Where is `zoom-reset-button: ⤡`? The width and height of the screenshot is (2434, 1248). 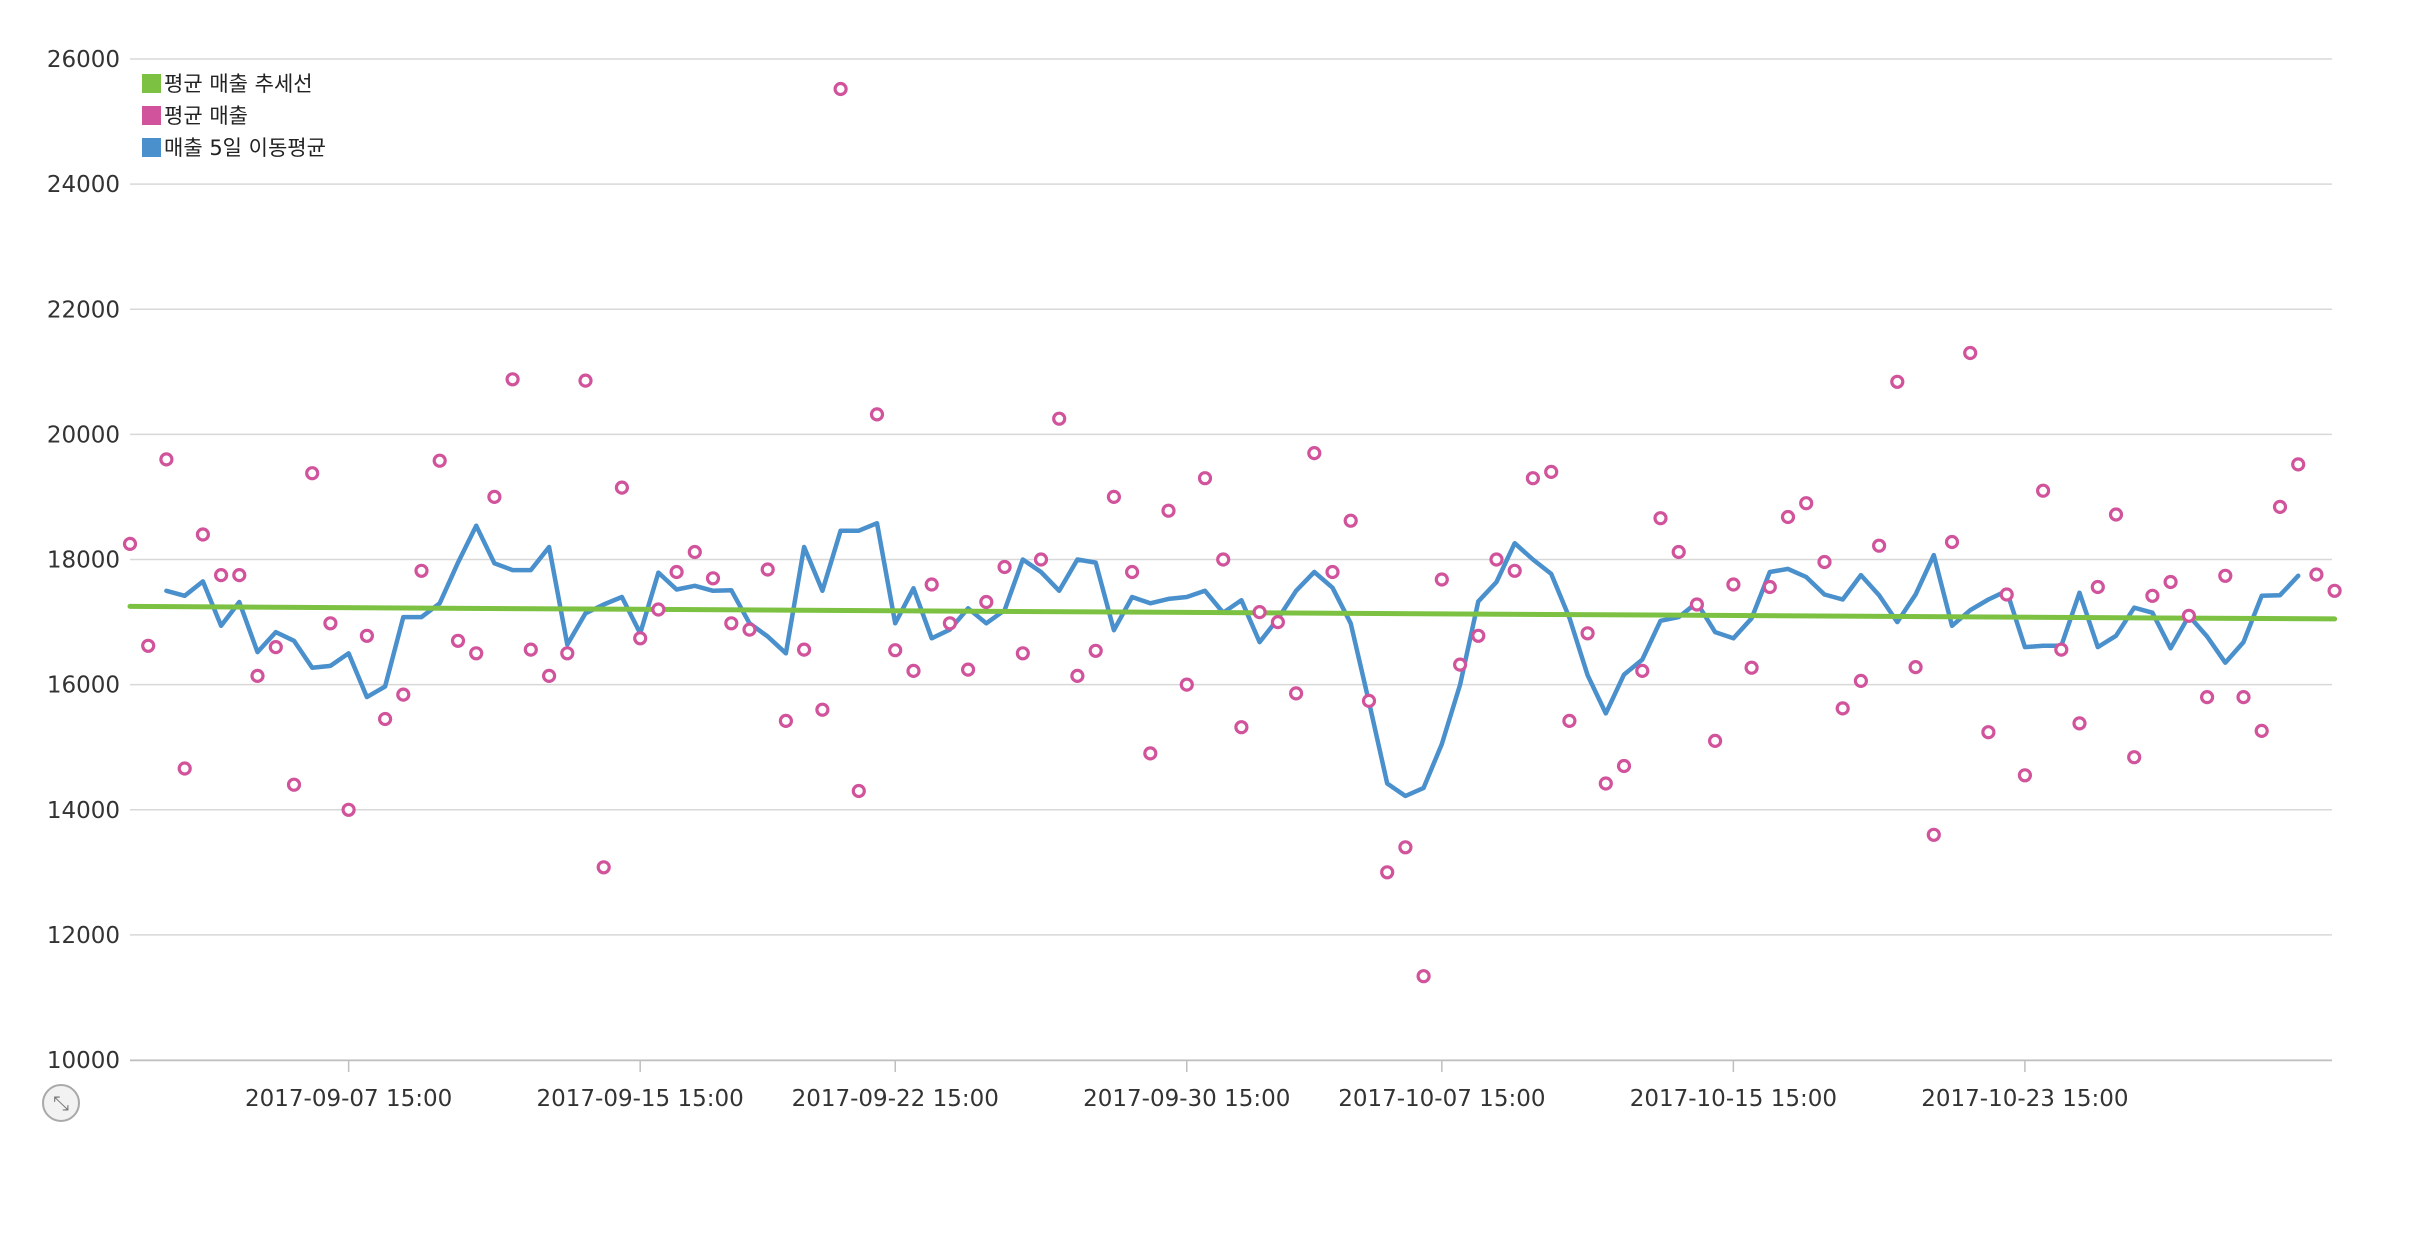 zoom-reset-button: ⤡ is located at coordinates (61, 1103).